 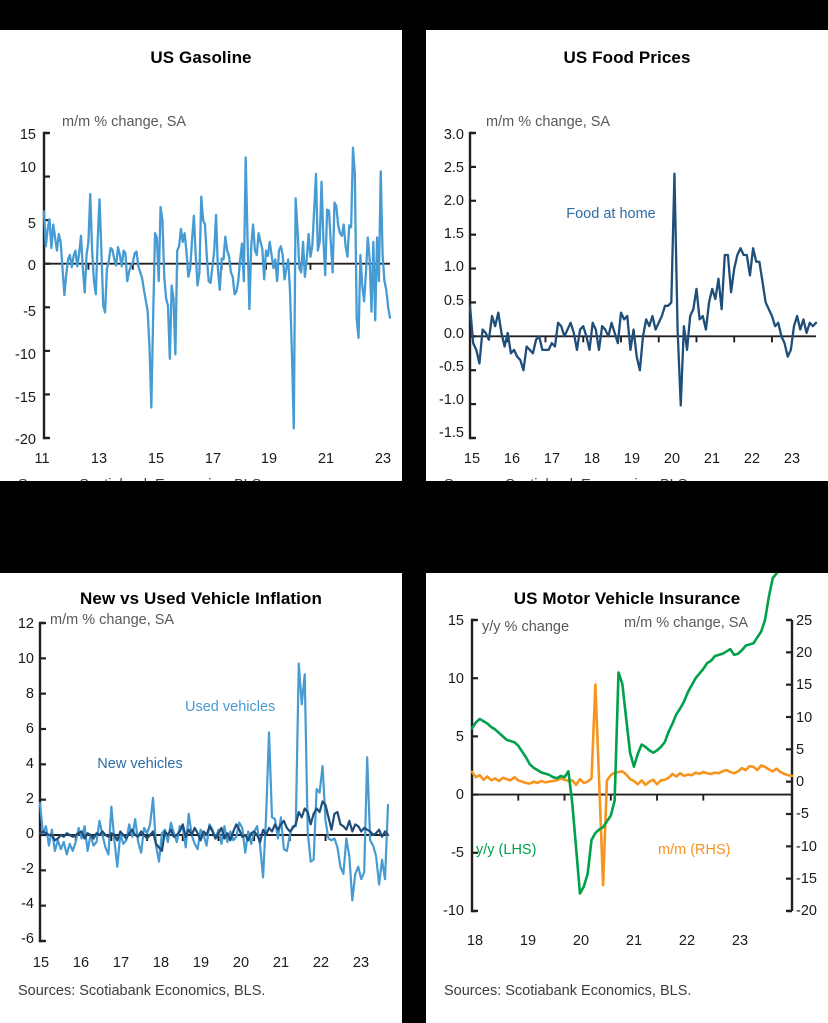 I want to click on plot-area-us-food-prices, so click(x=643, y=285).